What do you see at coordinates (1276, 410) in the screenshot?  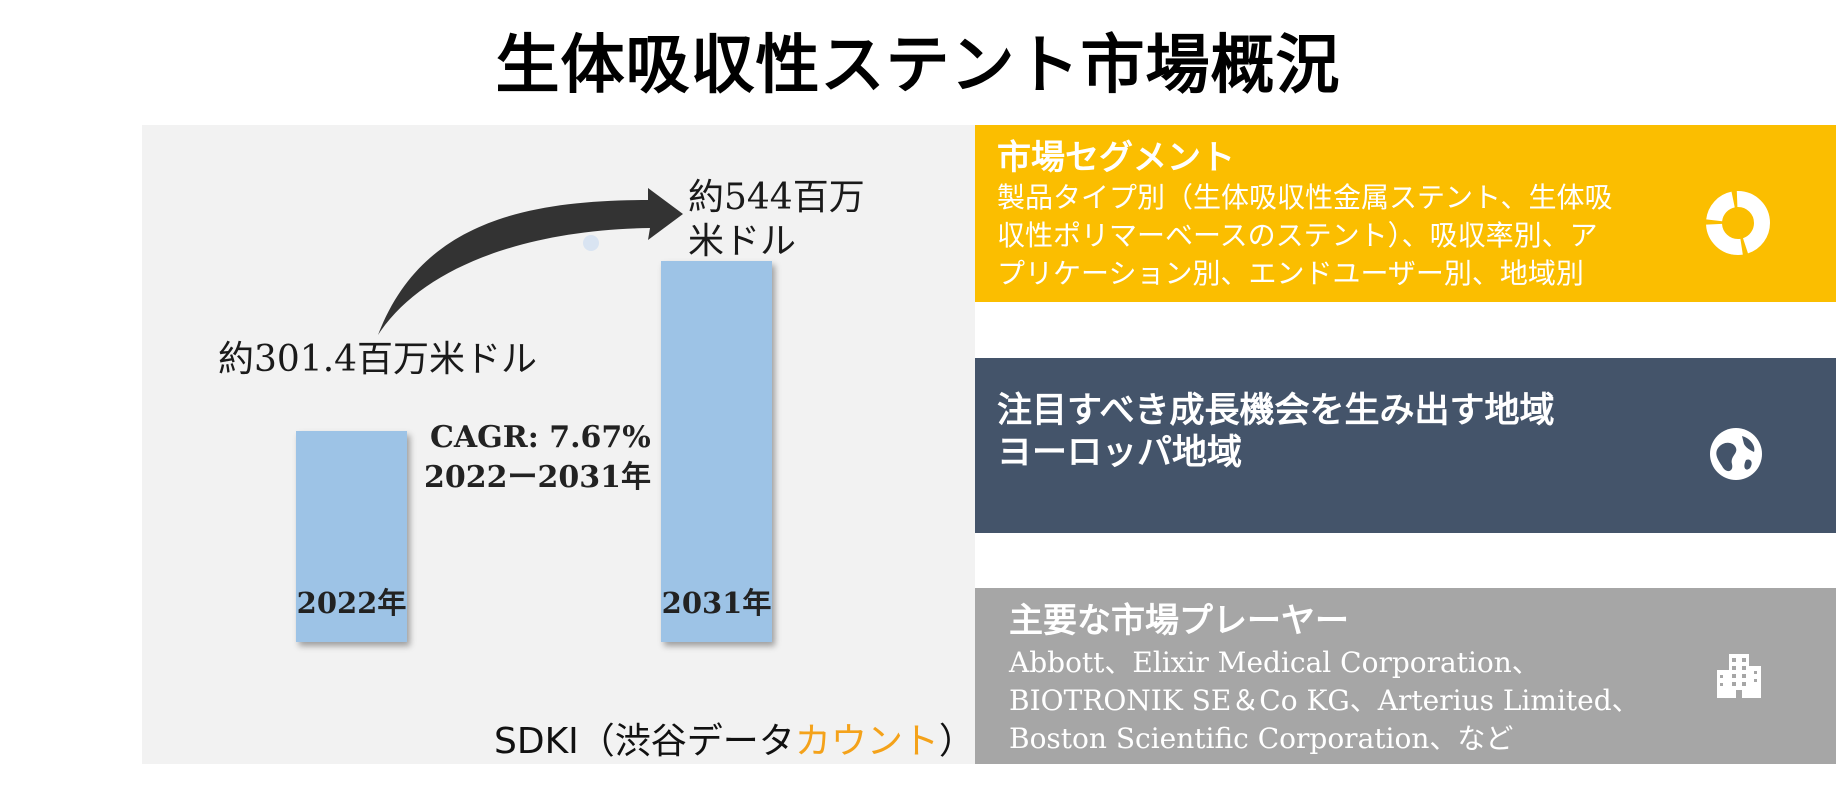 I see `growth-region-heading: 注目すべき成長機会を生み出す地域` at bounding box center [1276, 410].